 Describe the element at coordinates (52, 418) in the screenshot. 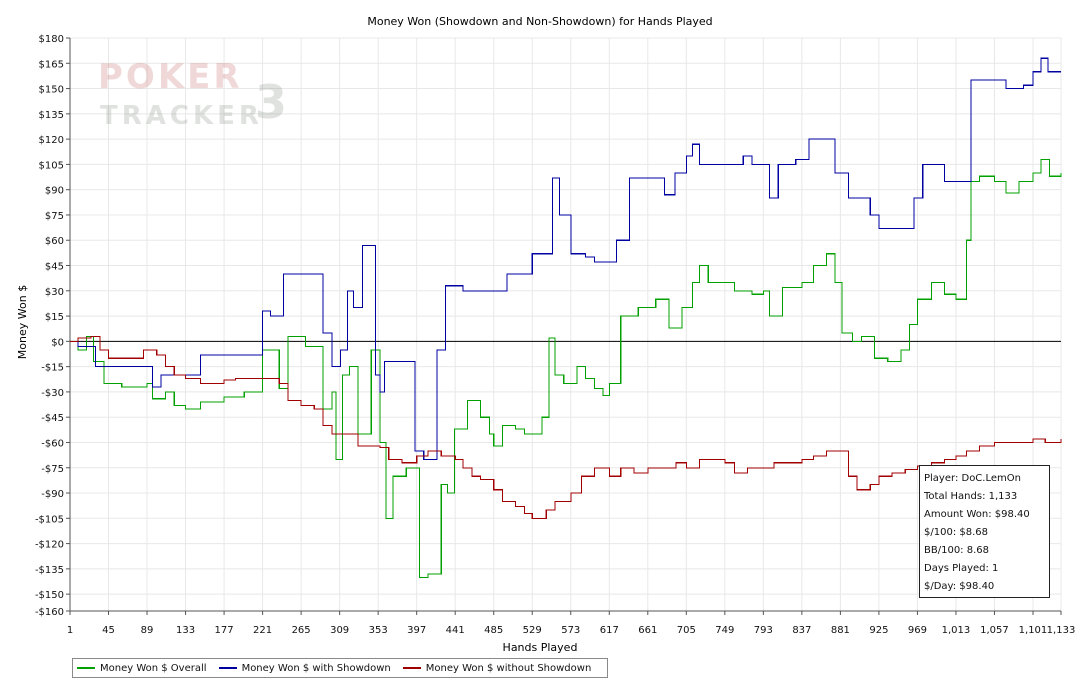

I see `y-tick-label: -$45` at that location.